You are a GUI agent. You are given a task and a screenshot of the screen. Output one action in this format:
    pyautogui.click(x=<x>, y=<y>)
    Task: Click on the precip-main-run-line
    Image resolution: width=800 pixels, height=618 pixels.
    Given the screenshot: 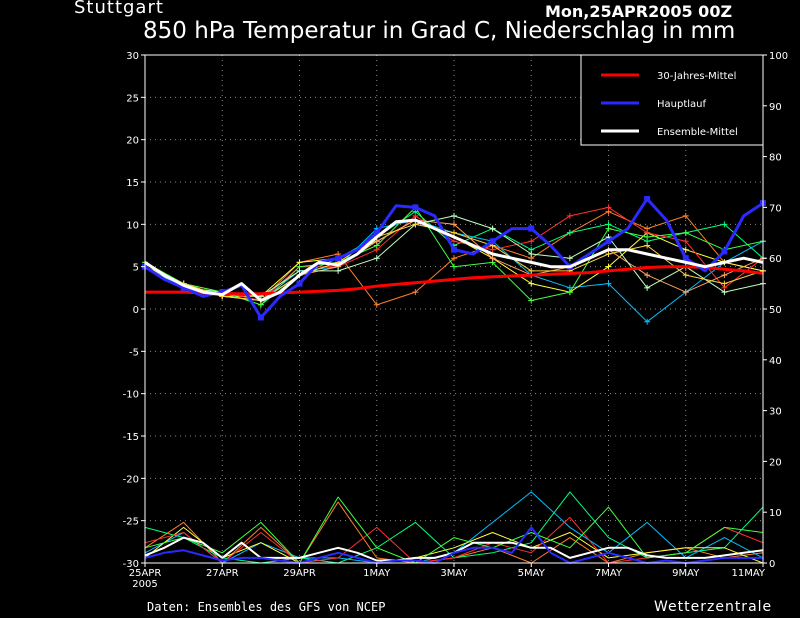 What is the action you would take?
    pyautogui.click(x=453, y=545)
    